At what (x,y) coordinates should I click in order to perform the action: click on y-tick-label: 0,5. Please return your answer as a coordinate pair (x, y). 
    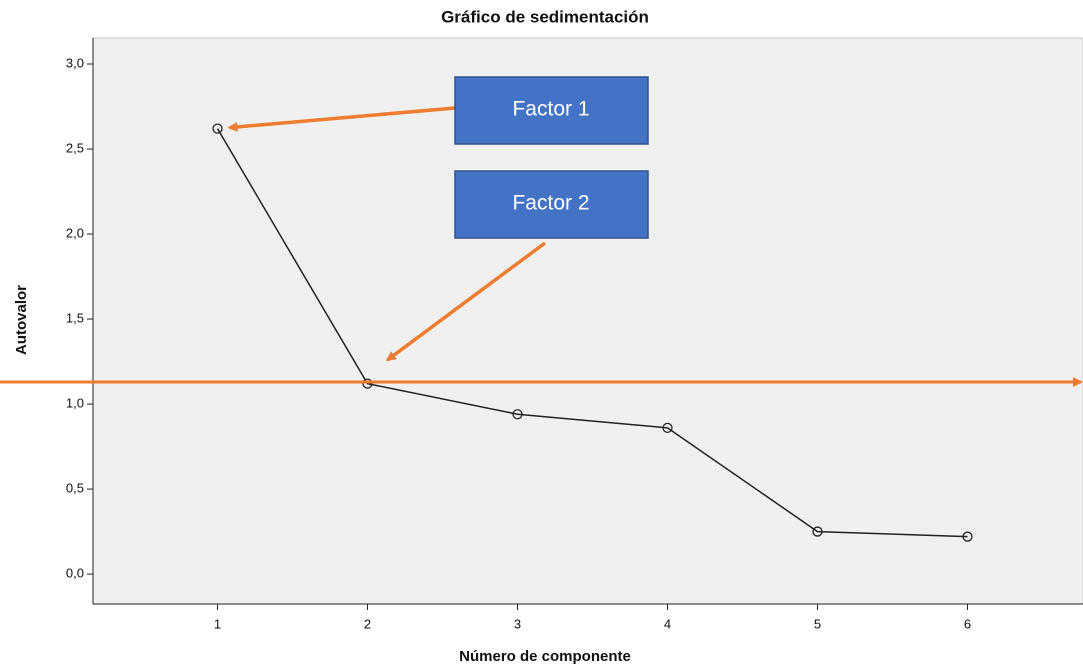
    Looking at the image, I should click on (75, 488).